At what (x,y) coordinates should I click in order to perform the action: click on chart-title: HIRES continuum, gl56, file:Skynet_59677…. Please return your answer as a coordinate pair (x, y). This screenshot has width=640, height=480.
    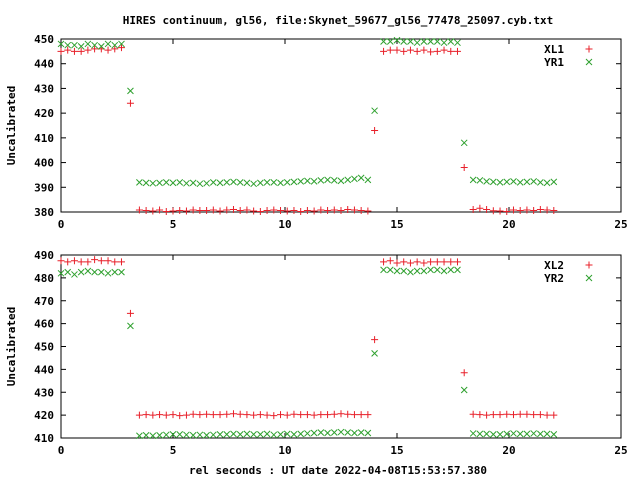
    Looking at the image, I should click on (338, 20).